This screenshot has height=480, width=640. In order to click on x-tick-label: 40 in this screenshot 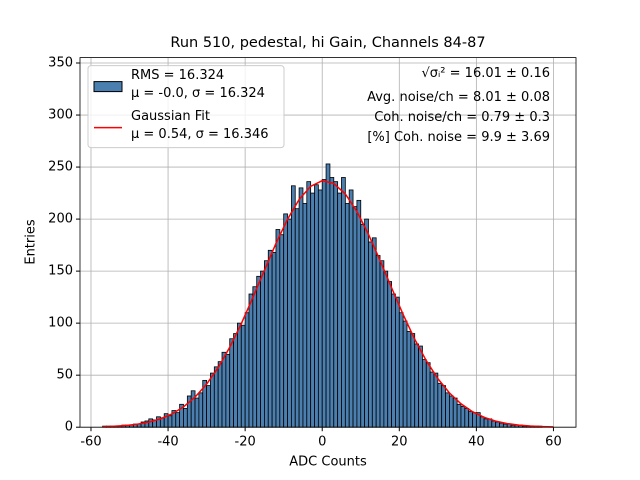, I will do `click(476, 442)`.